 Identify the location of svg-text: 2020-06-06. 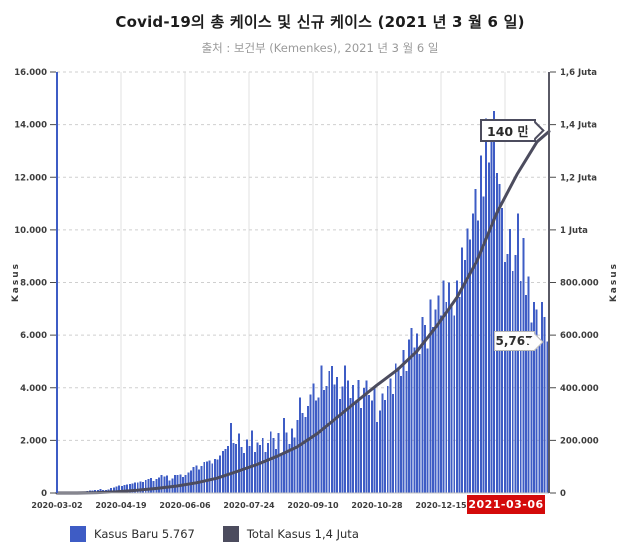
(185, 505).